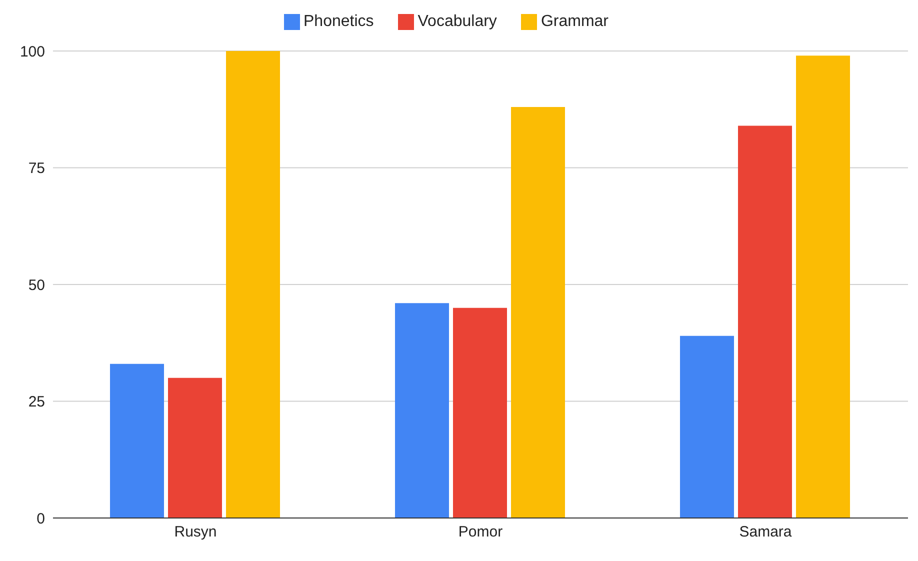  Describe the element at coordinates (480, 532) in the screenshot. I see `x-tick-label: Pomor` at that location.